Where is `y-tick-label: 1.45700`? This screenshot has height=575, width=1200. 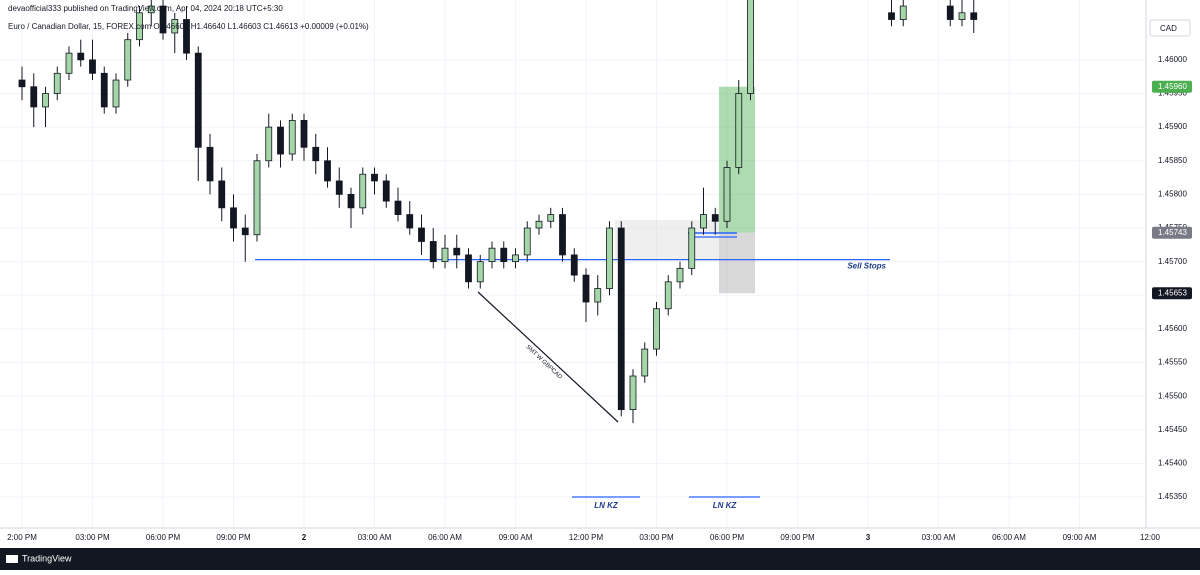 y-tick-label: 1.45700 is located at coordinates (1172, 261).